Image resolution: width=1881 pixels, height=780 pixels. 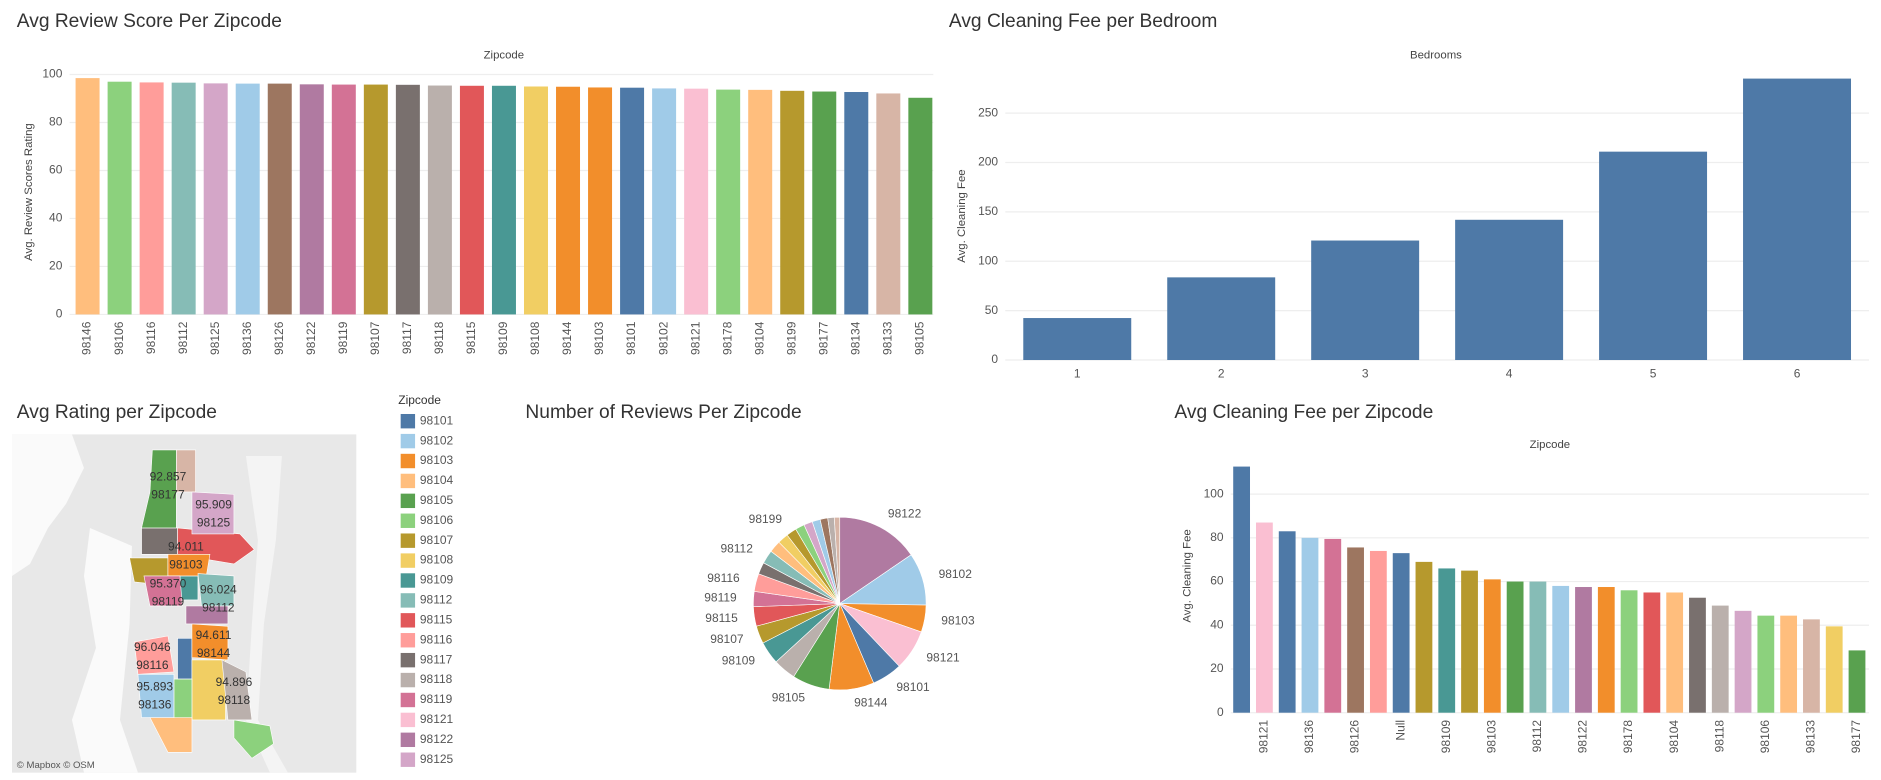 I want to click on x-tick-label: 98178, so click(x=1628, y=737).